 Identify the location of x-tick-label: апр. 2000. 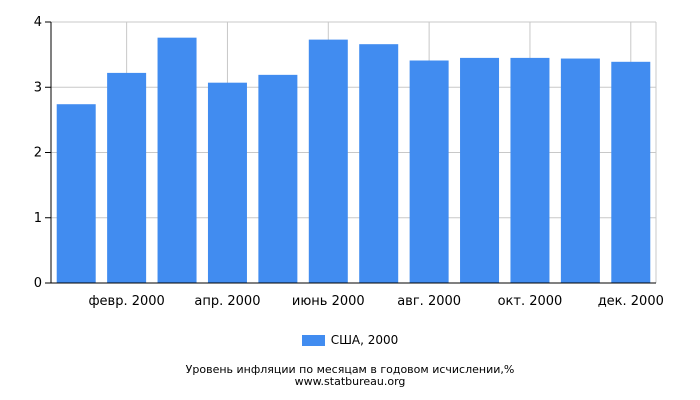
(227, 301).